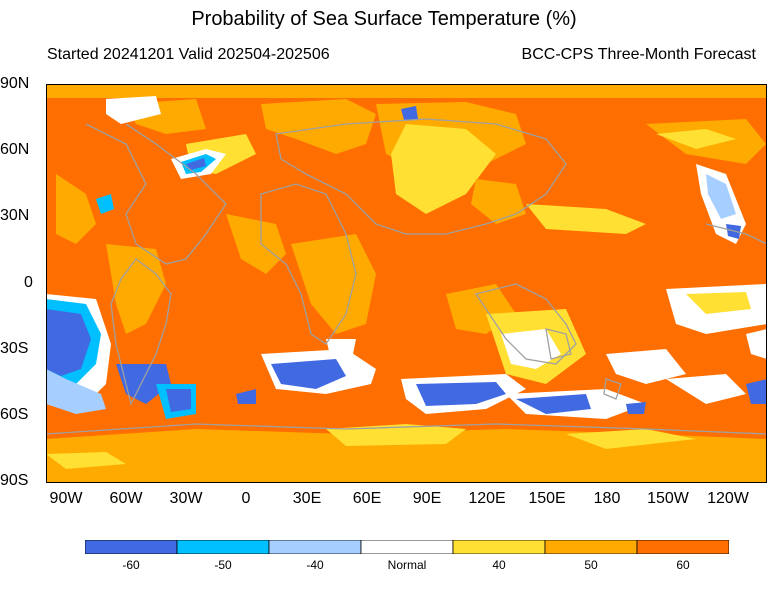  Describe the element at coordinates (487, 498) in the screenshot. I see `lon-label-120e: 120E` at that location.